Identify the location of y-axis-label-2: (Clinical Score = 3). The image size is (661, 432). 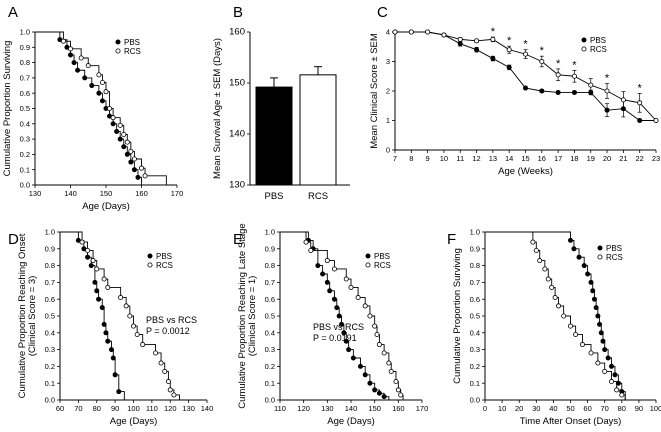
(32, 316).